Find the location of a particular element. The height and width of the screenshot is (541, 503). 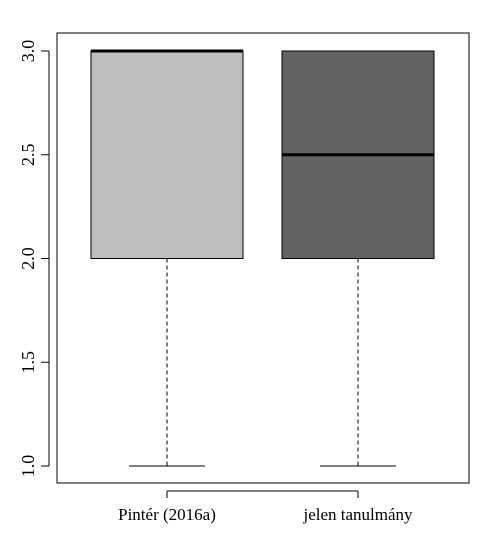

y-tick-label: 1.5 is located at coordinates (28, 362).